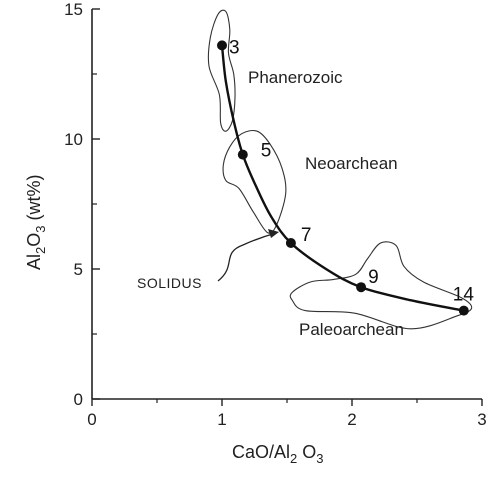  I want to click on solidus-arrowhead, so click(273, 233).